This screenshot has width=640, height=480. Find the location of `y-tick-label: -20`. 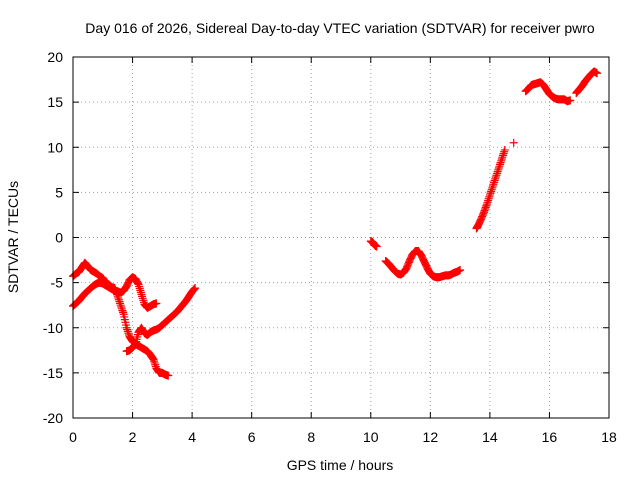

y-tick-label: -20 is located at coordinates (53, 418).